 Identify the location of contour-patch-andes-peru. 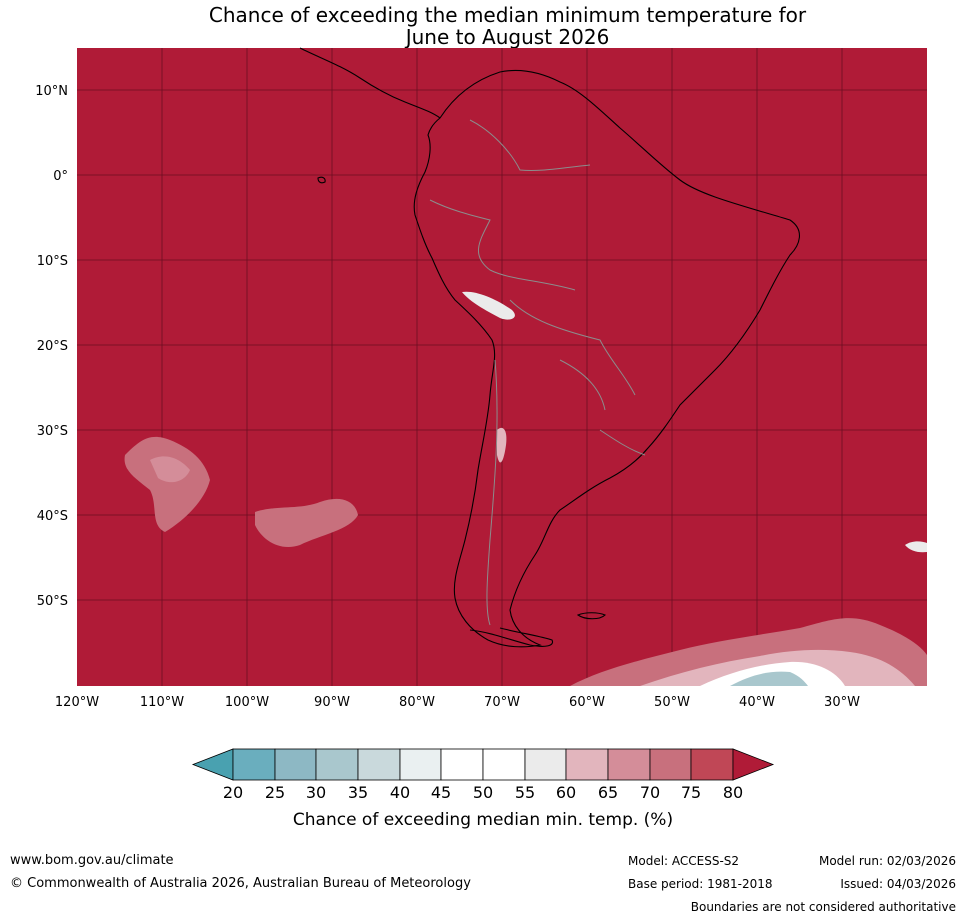
(488, 305).